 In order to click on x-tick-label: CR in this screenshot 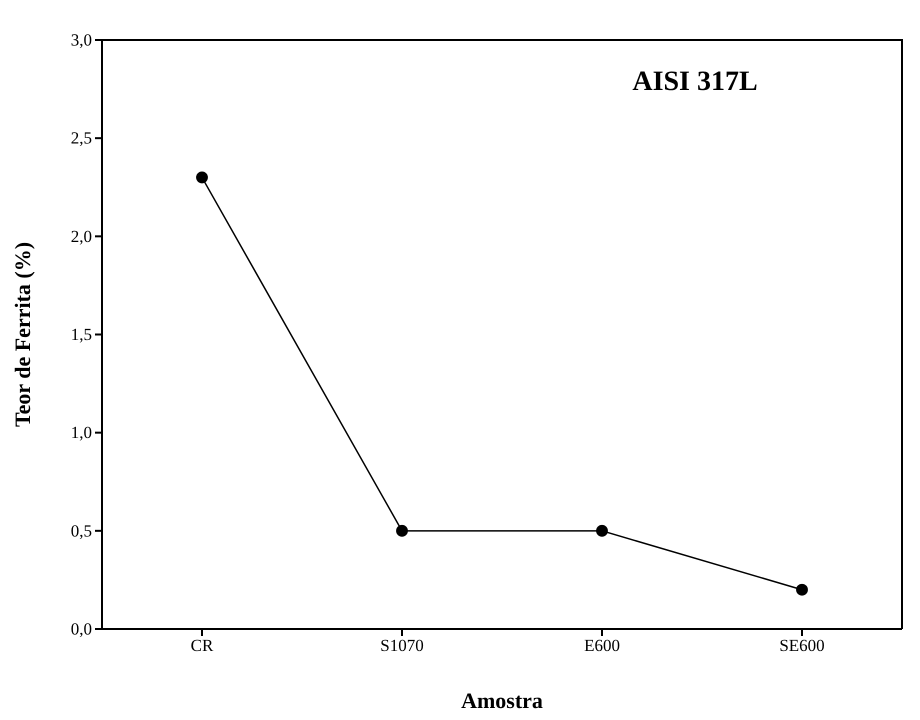, I will do `click(202, 646)`.